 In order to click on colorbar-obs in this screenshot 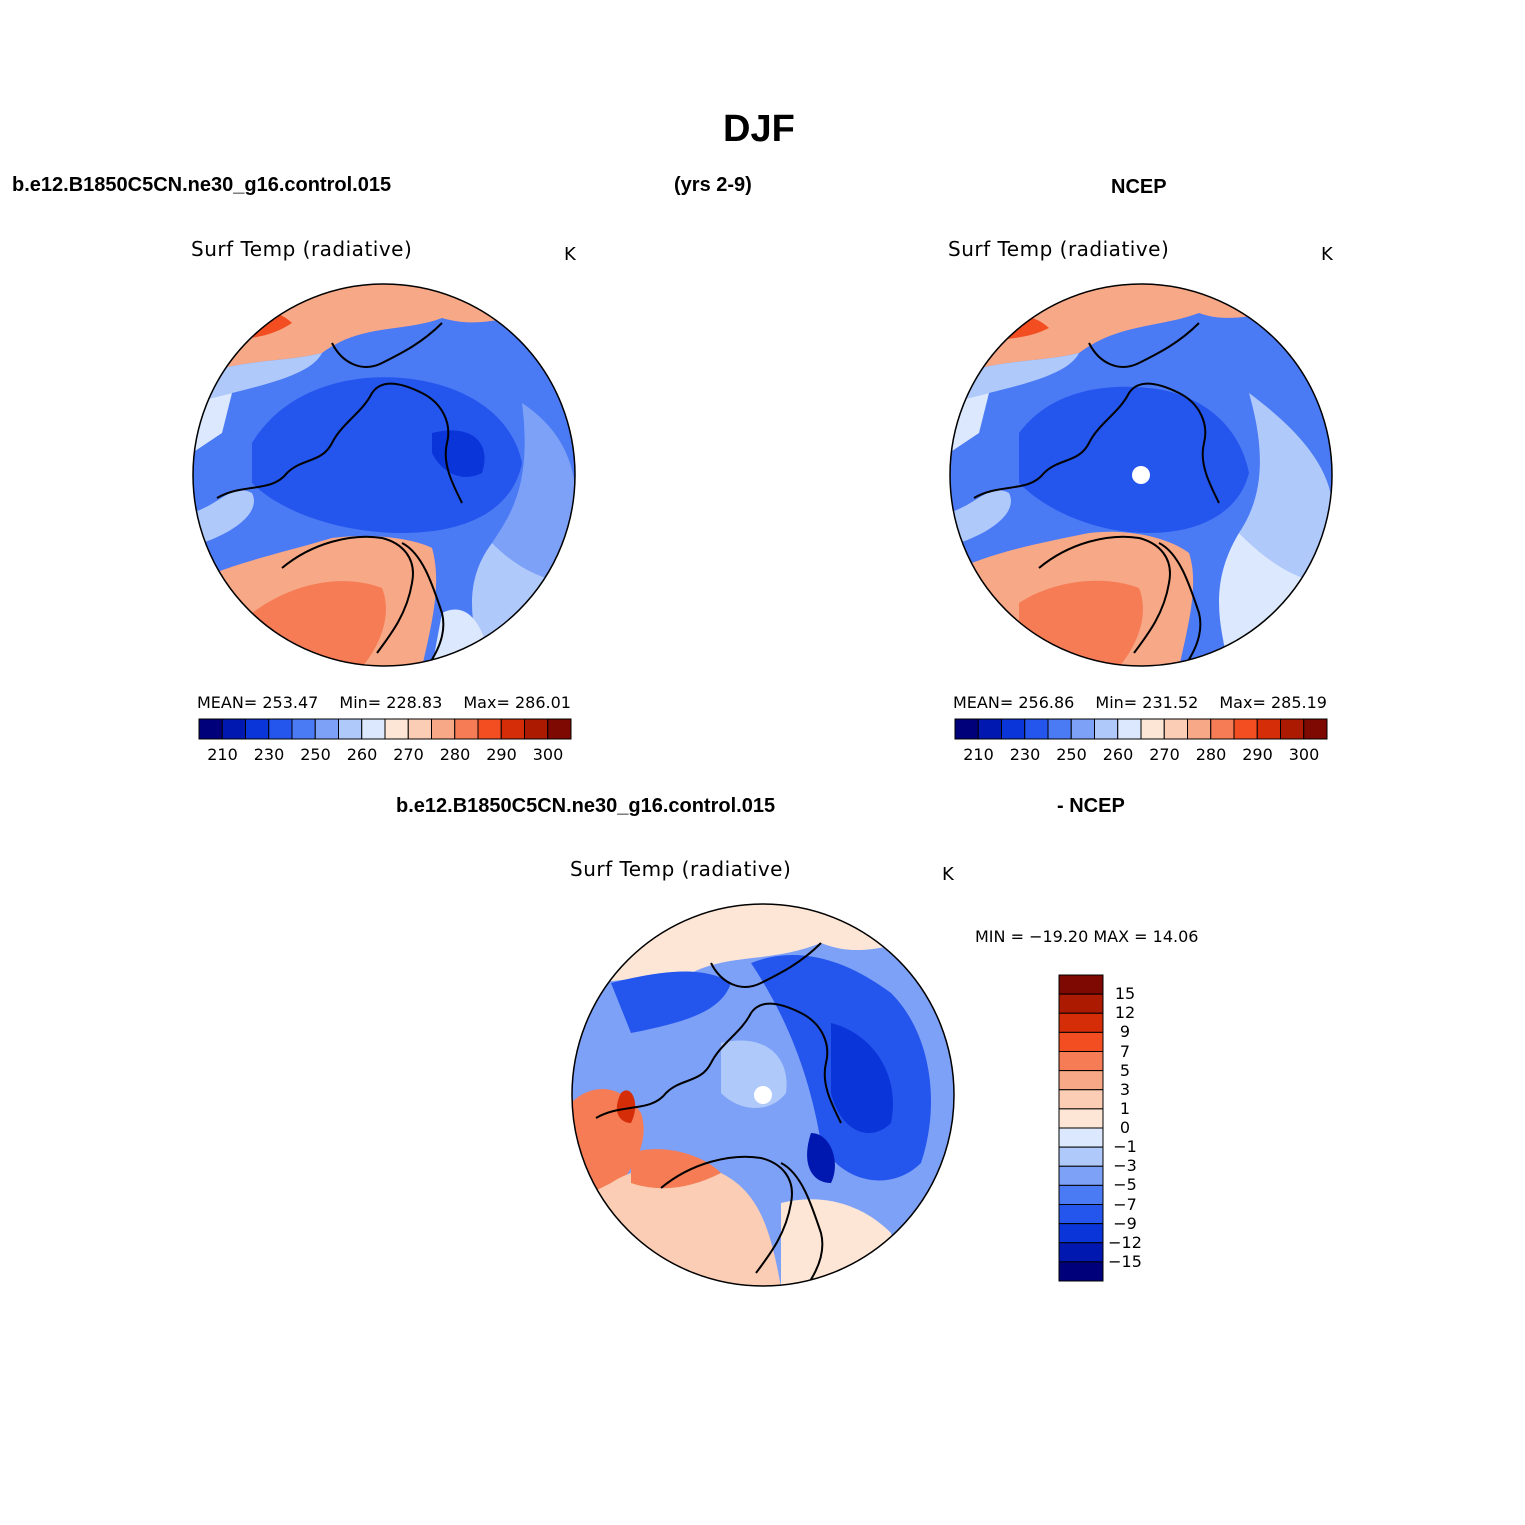, I will do `click(1141, 729)`.